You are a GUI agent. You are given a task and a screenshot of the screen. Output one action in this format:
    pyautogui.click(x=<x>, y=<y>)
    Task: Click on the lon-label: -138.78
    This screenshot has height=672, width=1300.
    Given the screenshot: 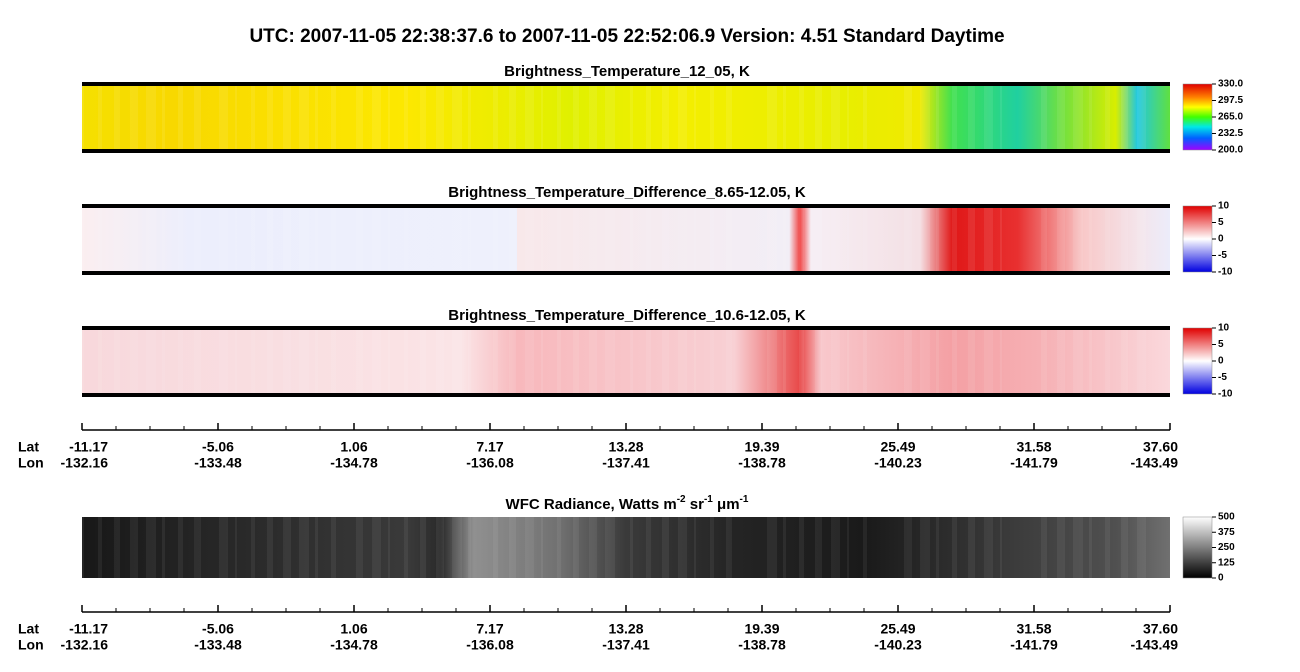 What is the action you would take?
    pyautogui.click(x=762, y=463)
    